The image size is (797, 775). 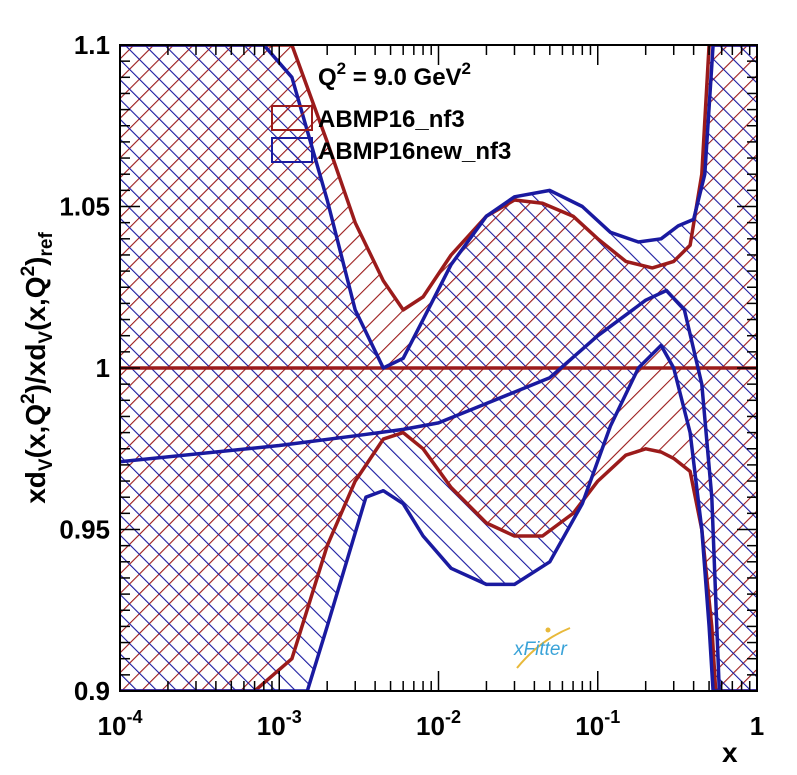 What do you see at coordinates (92, 691) in the screenshot?
I see `y-tick-label: 0.9` at bounding box center [92, 691].